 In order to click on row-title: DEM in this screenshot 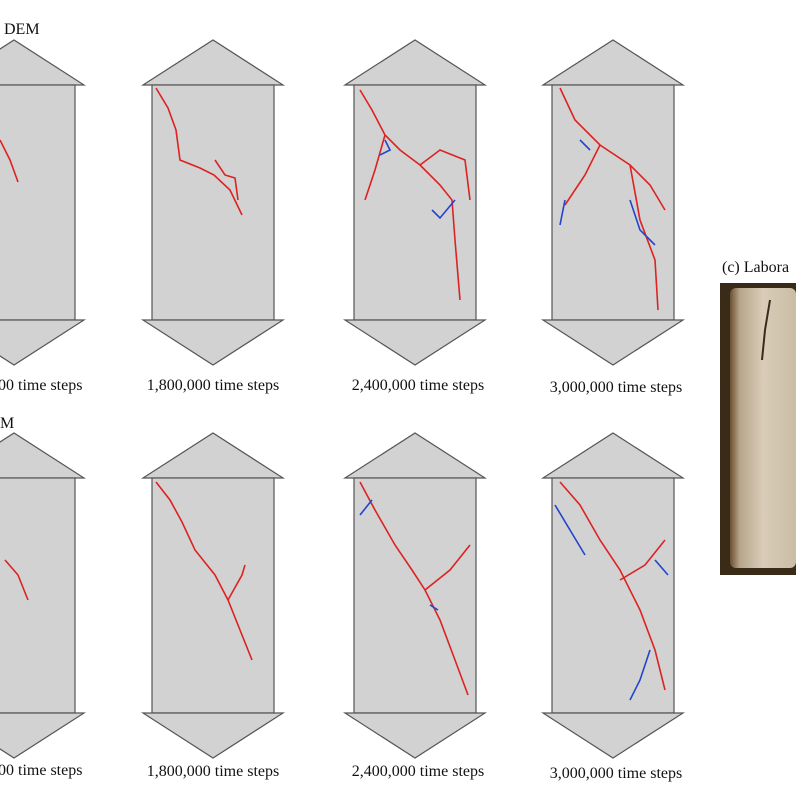, I will do `click(22, 29)`.